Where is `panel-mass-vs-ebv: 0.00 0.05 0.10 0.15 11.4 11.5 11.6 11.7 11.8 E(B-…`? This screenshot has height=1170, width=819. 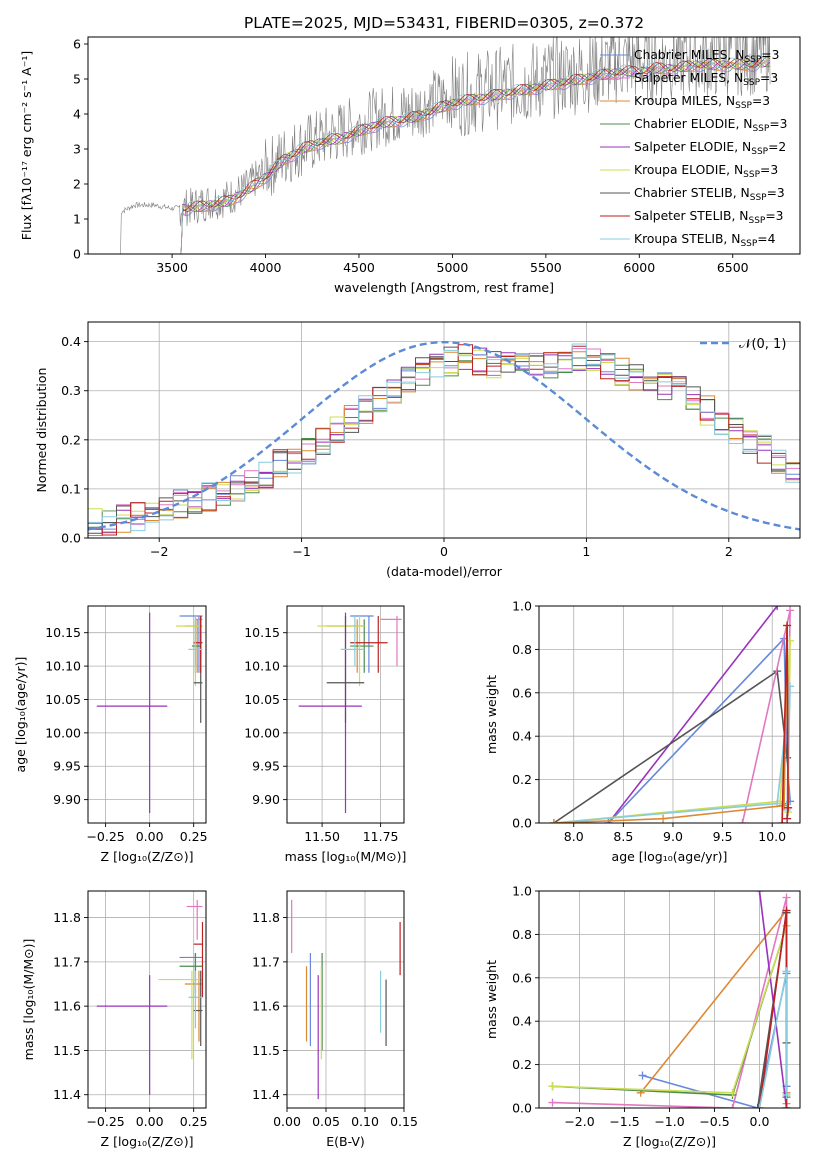 panel-mass-vs-ebv: 0.00 0.05 0.10 0.15 11.4 11.5 11.6 11.7 11.8 E(B-… is located at coordinates (335, 1019).